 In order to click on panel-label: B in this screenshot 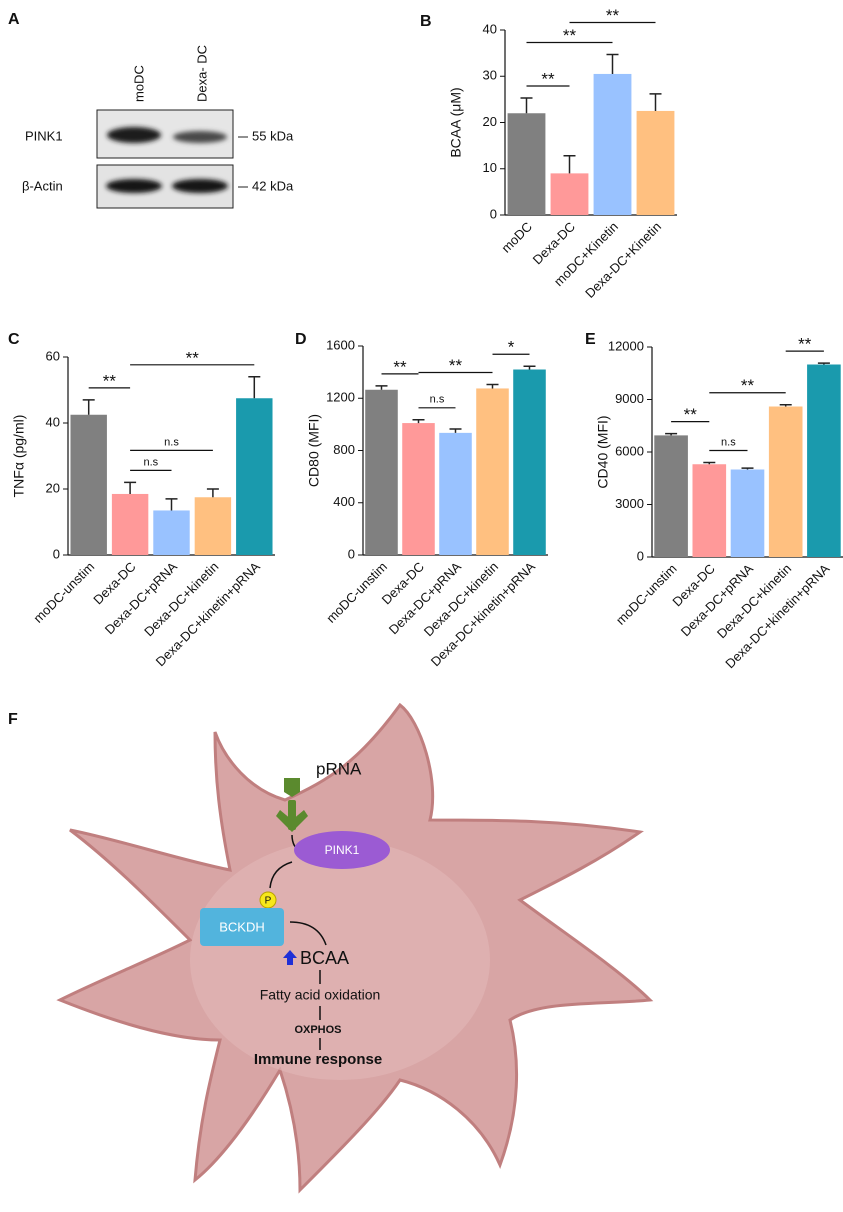, I will do `click(426, 21)`.